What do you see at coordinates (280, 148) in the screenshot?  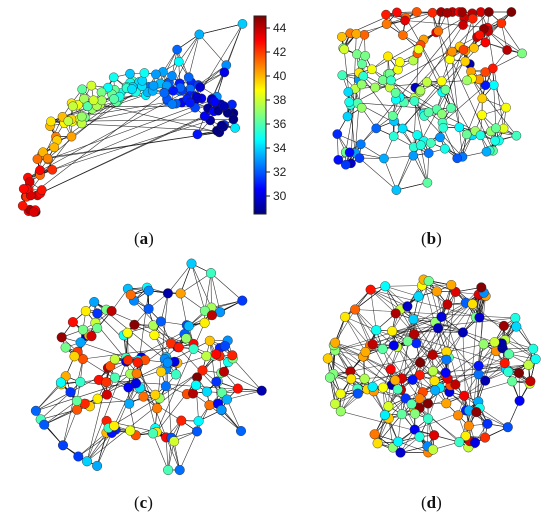 I see `colorbar-tick-label: 34` at bounding box center [280, 148].